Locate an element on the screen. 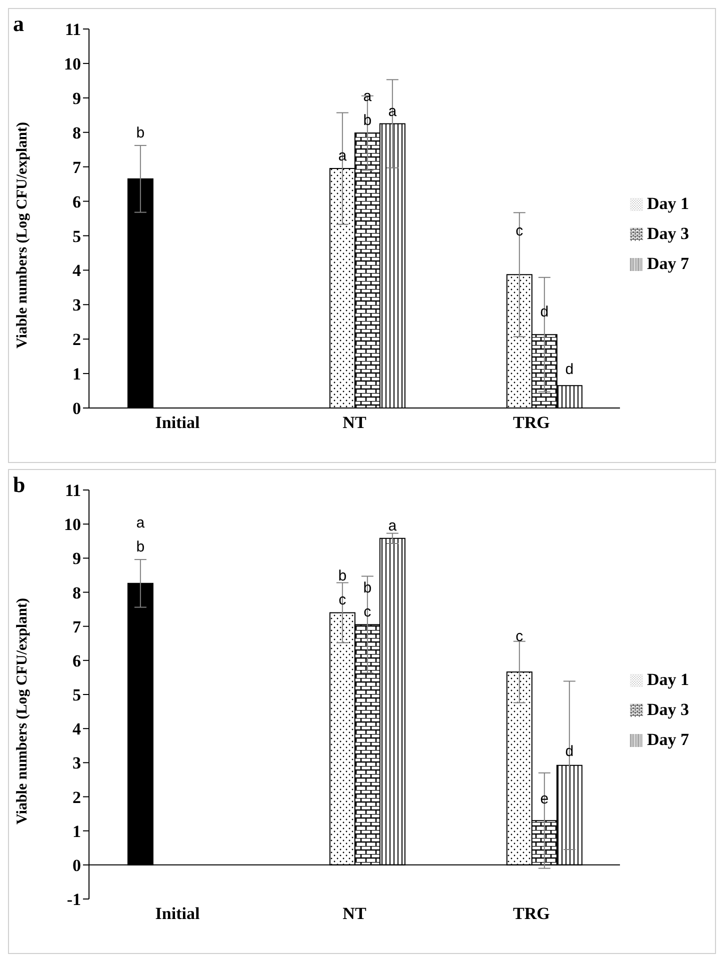  text: a is located at coordinates (18, 24).